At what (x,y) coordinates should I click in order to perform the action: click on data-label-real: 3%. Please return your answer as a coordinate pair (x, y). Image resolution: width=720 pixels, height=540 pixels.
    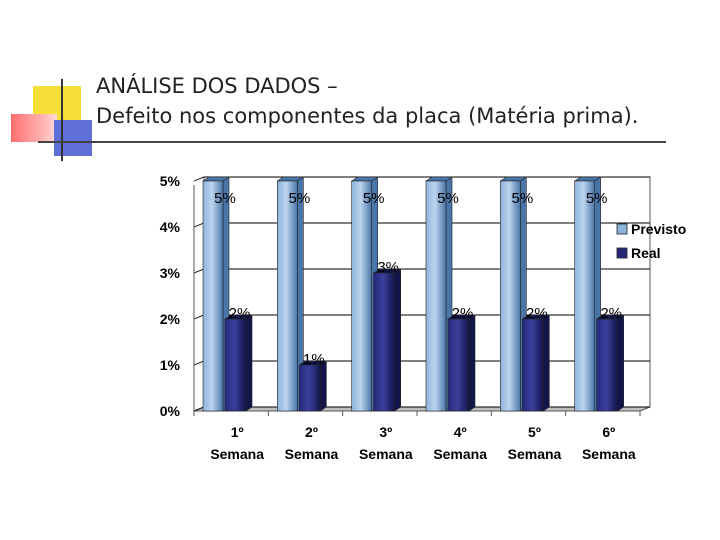
    Looking at the image, I should click on (388, 267).